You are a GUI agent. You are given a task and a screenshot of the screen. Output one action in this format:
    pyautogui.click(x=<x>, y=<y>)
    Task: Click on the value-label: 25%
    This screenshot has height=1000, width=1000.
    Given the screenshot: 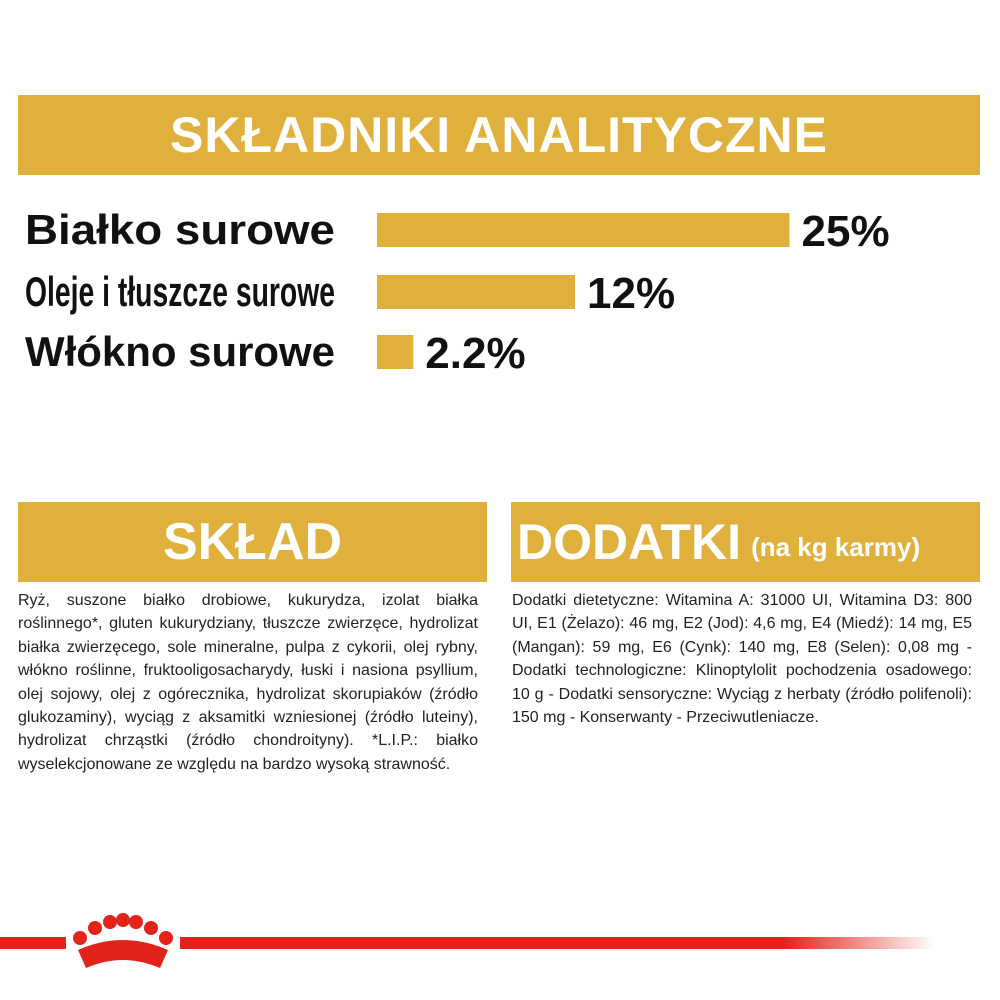 What is the action you would take?
    pyautogui.click(x=846, y=231)
    